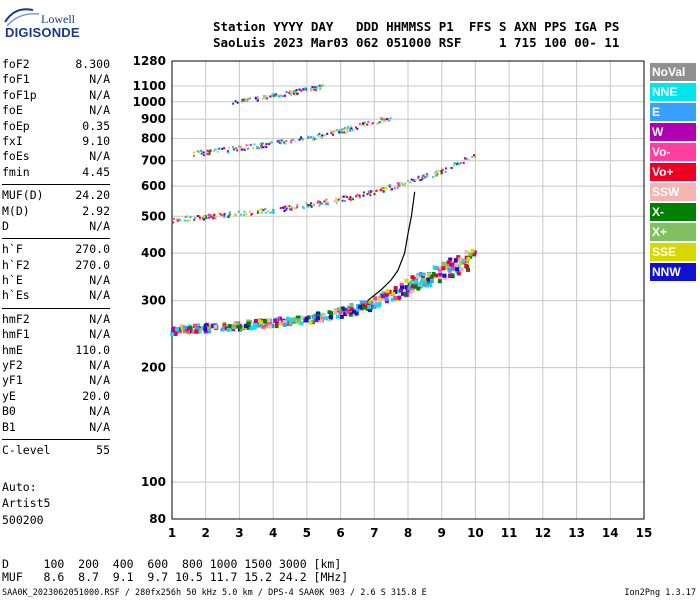  Describe the element at coordinates (56, 350) in the screenshot. I see `param-row: hmE 110.0` at that location.